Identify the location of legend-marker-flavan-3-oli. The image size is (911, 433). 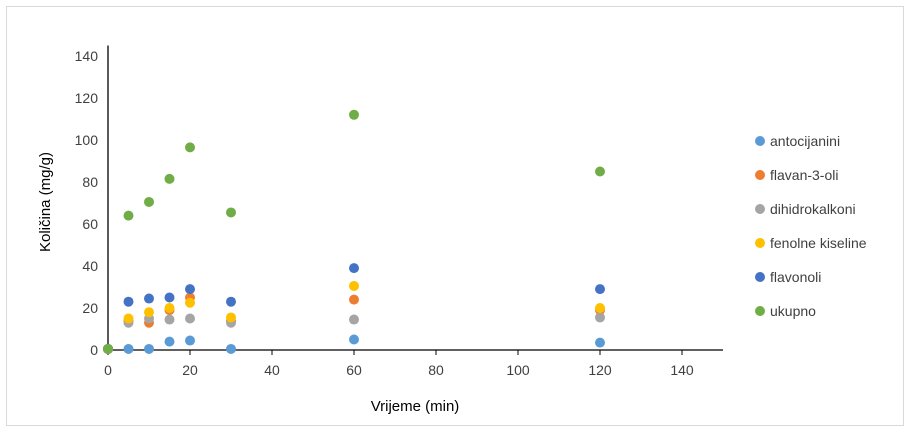
(760, 175).